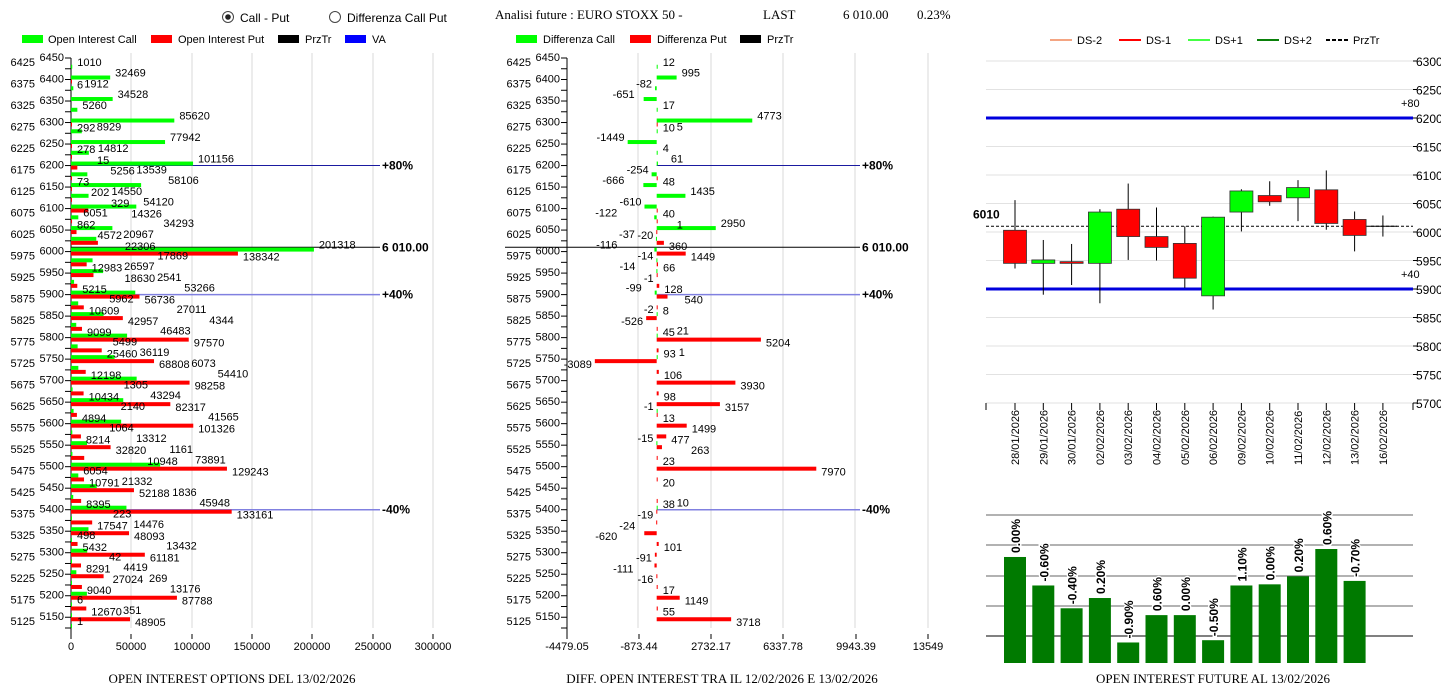  What do you see at coordinates (1428, 347) in the screenshot?
I see `y-tick-label: 5800` at bounding box center [1428, 347].